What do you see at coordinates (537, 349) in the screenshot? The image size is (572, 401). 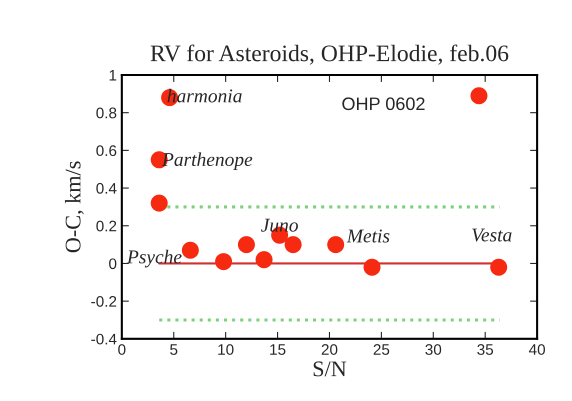 I see `x-tick-label: 40` at bounding box center [537, 349].